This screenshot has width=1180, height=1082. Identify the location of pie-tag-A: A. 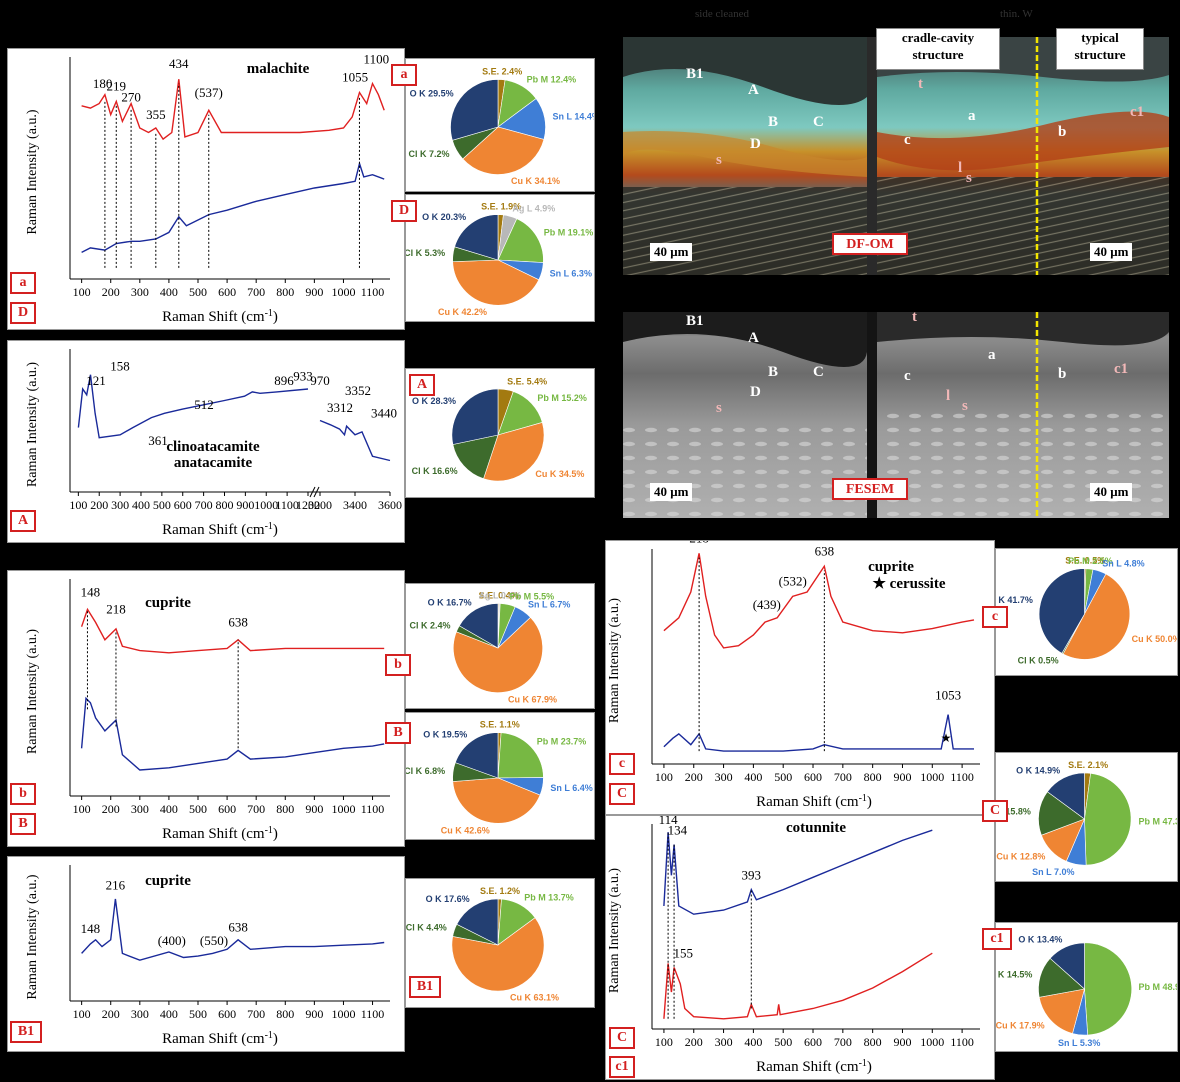
(422, 385).